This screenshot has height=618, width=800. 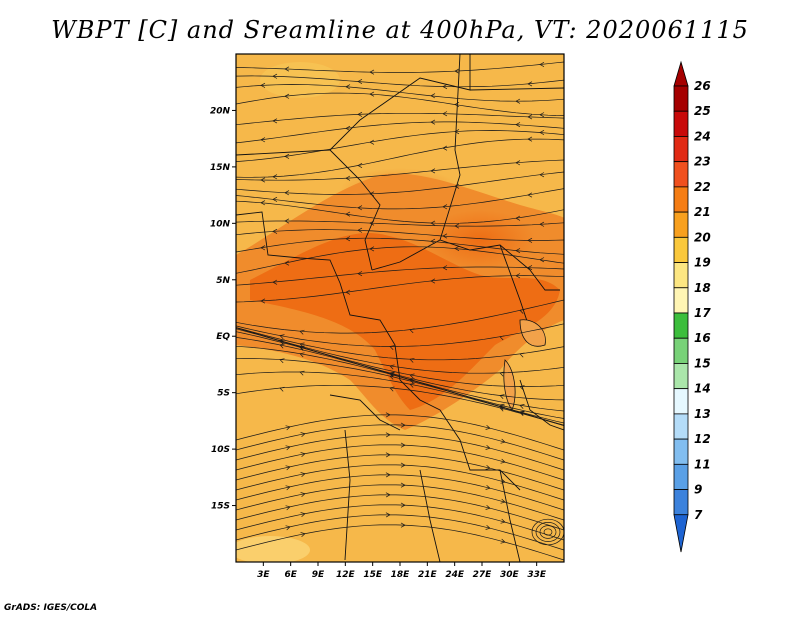 What do you see at coordinates (263, 575) in the screenshot?
I see `lon-tick-label: 3E` at bounding box center [263, 575].